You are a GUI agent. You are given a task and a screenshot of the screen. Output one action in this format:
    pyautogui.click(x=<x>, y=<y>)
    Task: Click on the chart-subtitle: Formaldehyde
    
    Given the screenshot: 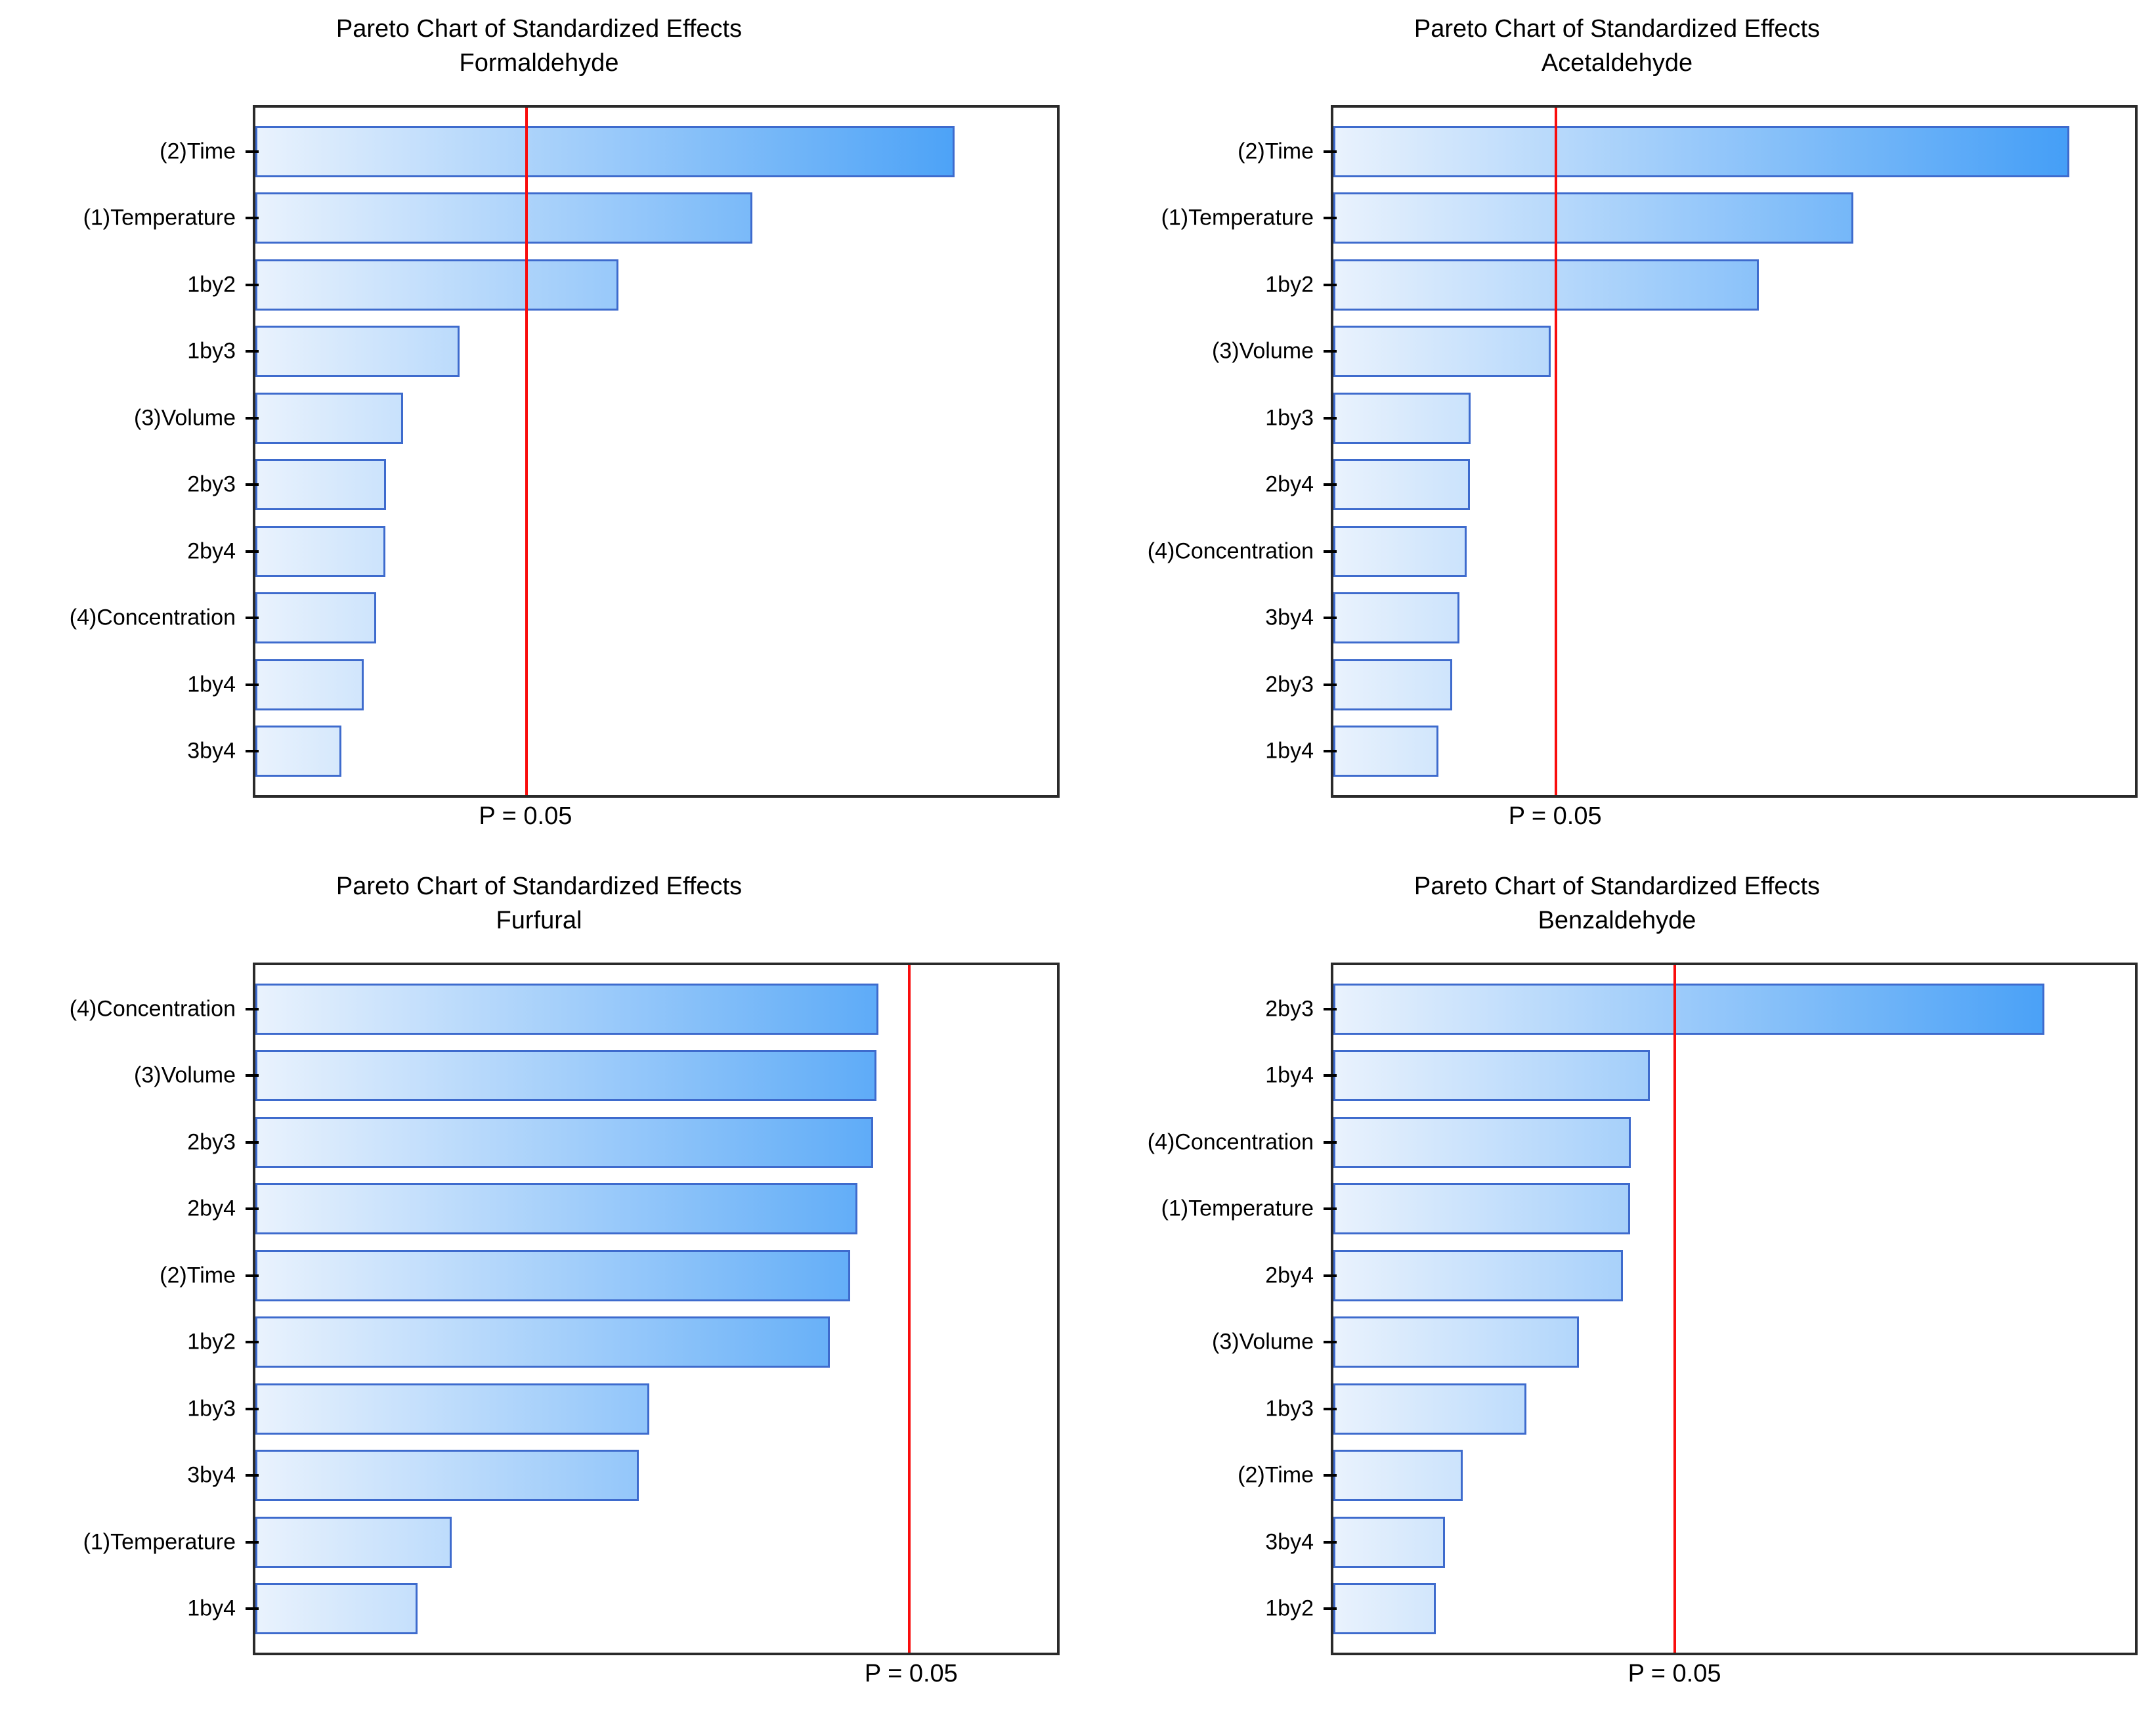 What is the action you would take?
    pyautogui.click(x=539, y=63)
    